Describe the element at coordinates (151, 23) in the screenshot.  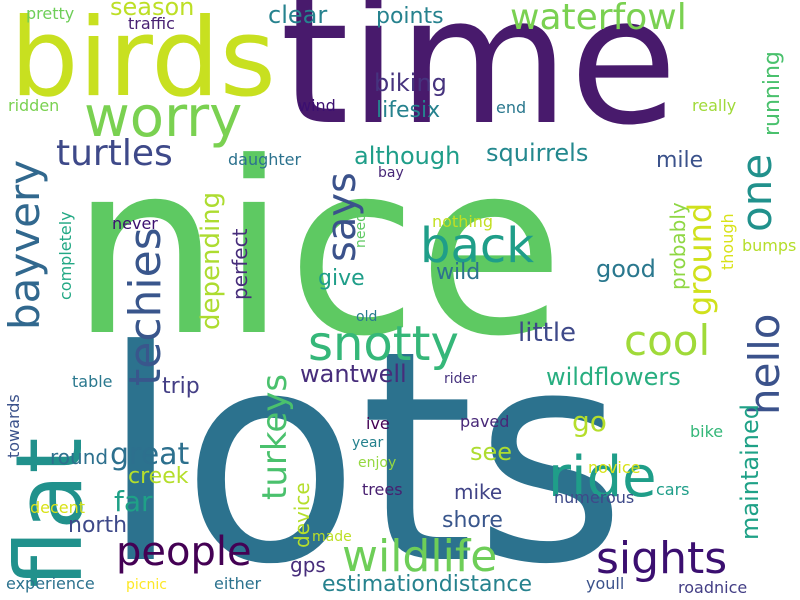
I see `word: traffic` at that location.